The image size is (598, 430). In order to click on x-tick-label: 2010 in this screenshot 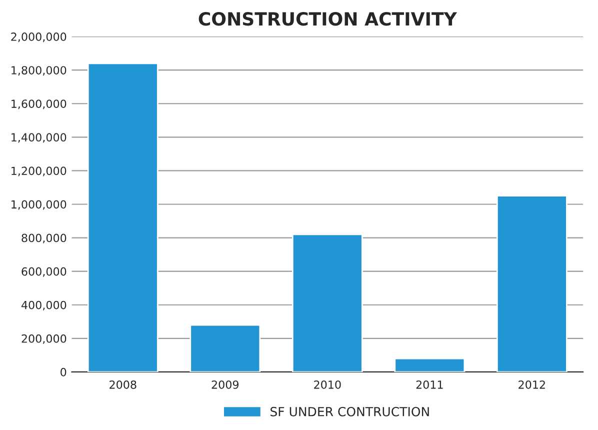, I will do `click(327, 384)`.